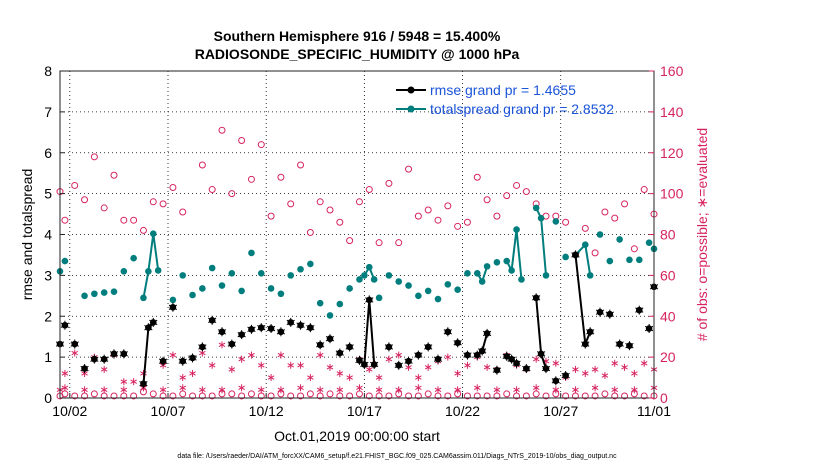 This screenshot has height=470, width=830. Describe the element at coordinates (69, 411) in the screenshot. I see `x-tick-label: 10/02` at that location.